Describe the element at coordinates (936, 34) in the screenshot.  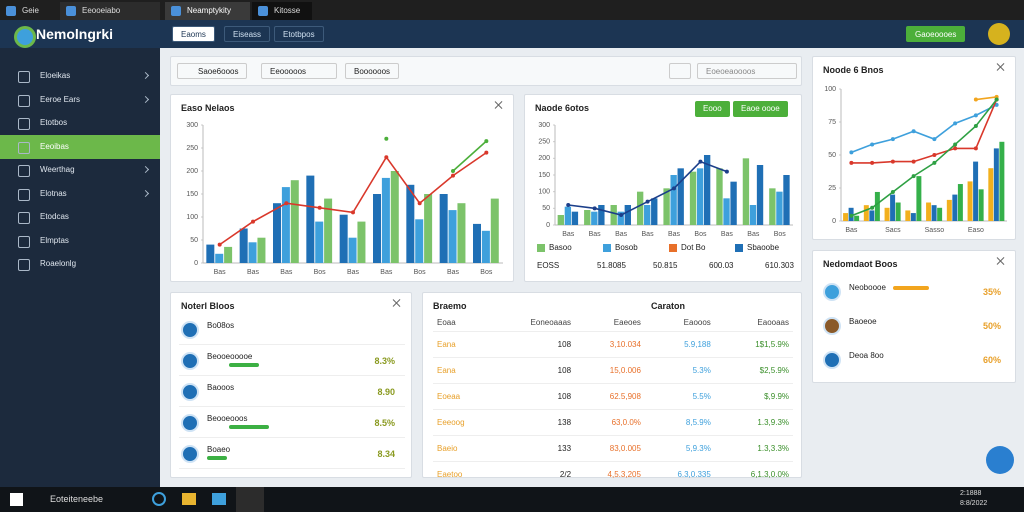
I see `action-button: Gaoeoooes` at that location.